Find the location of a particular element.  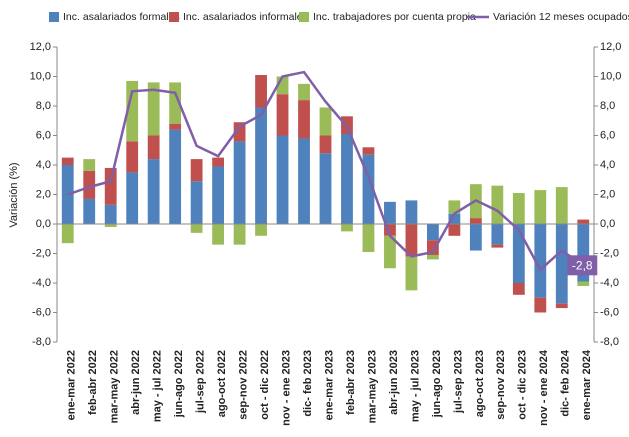

y2-tick-label: 8,0 is located at coordinates (607, 106).